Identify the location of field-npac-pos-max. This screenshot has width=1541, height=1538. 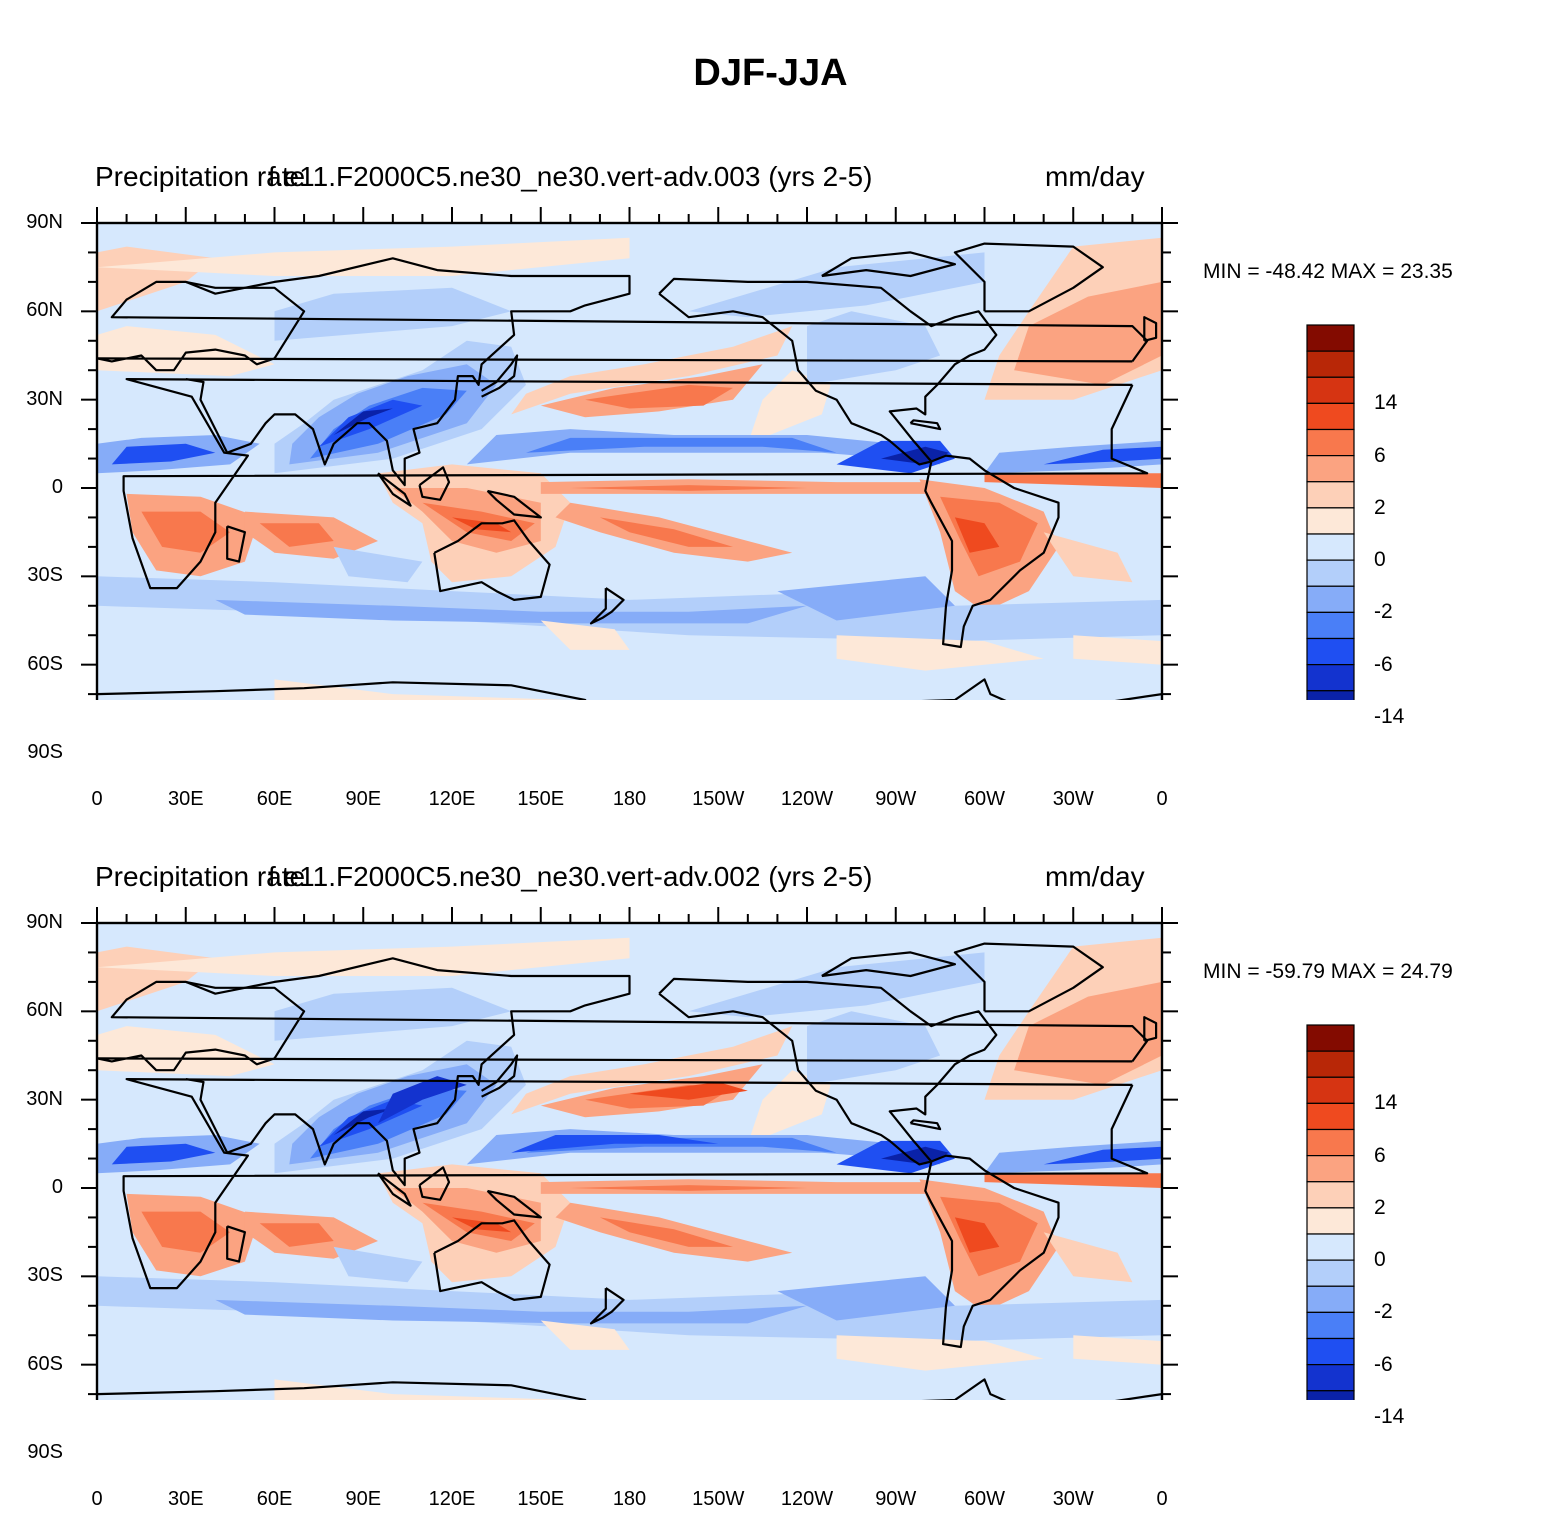
(659, 396).